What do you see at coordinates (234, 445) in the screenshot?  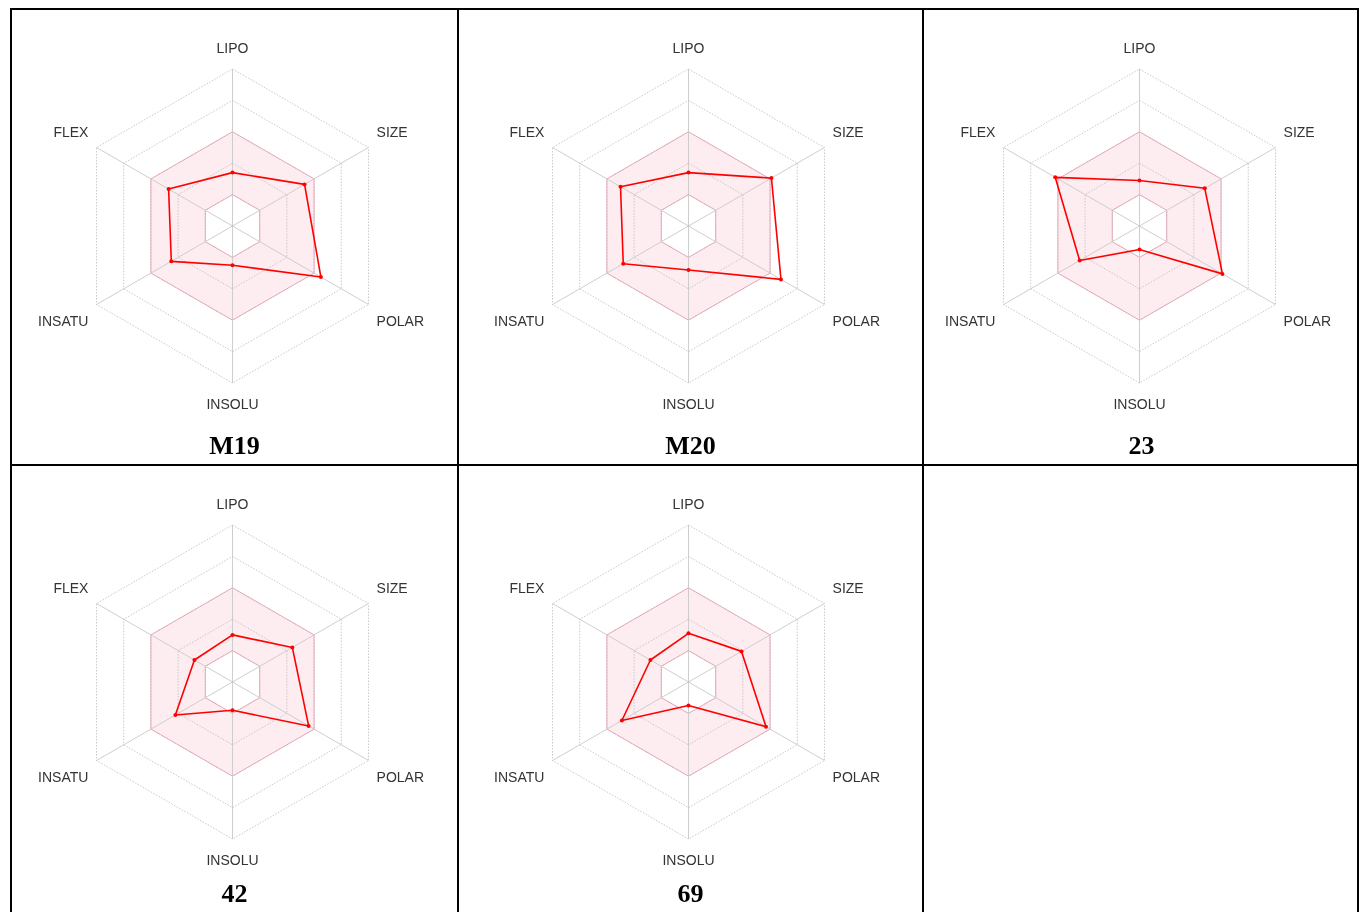 I see `text: M19` at bounding box center [234, 445].